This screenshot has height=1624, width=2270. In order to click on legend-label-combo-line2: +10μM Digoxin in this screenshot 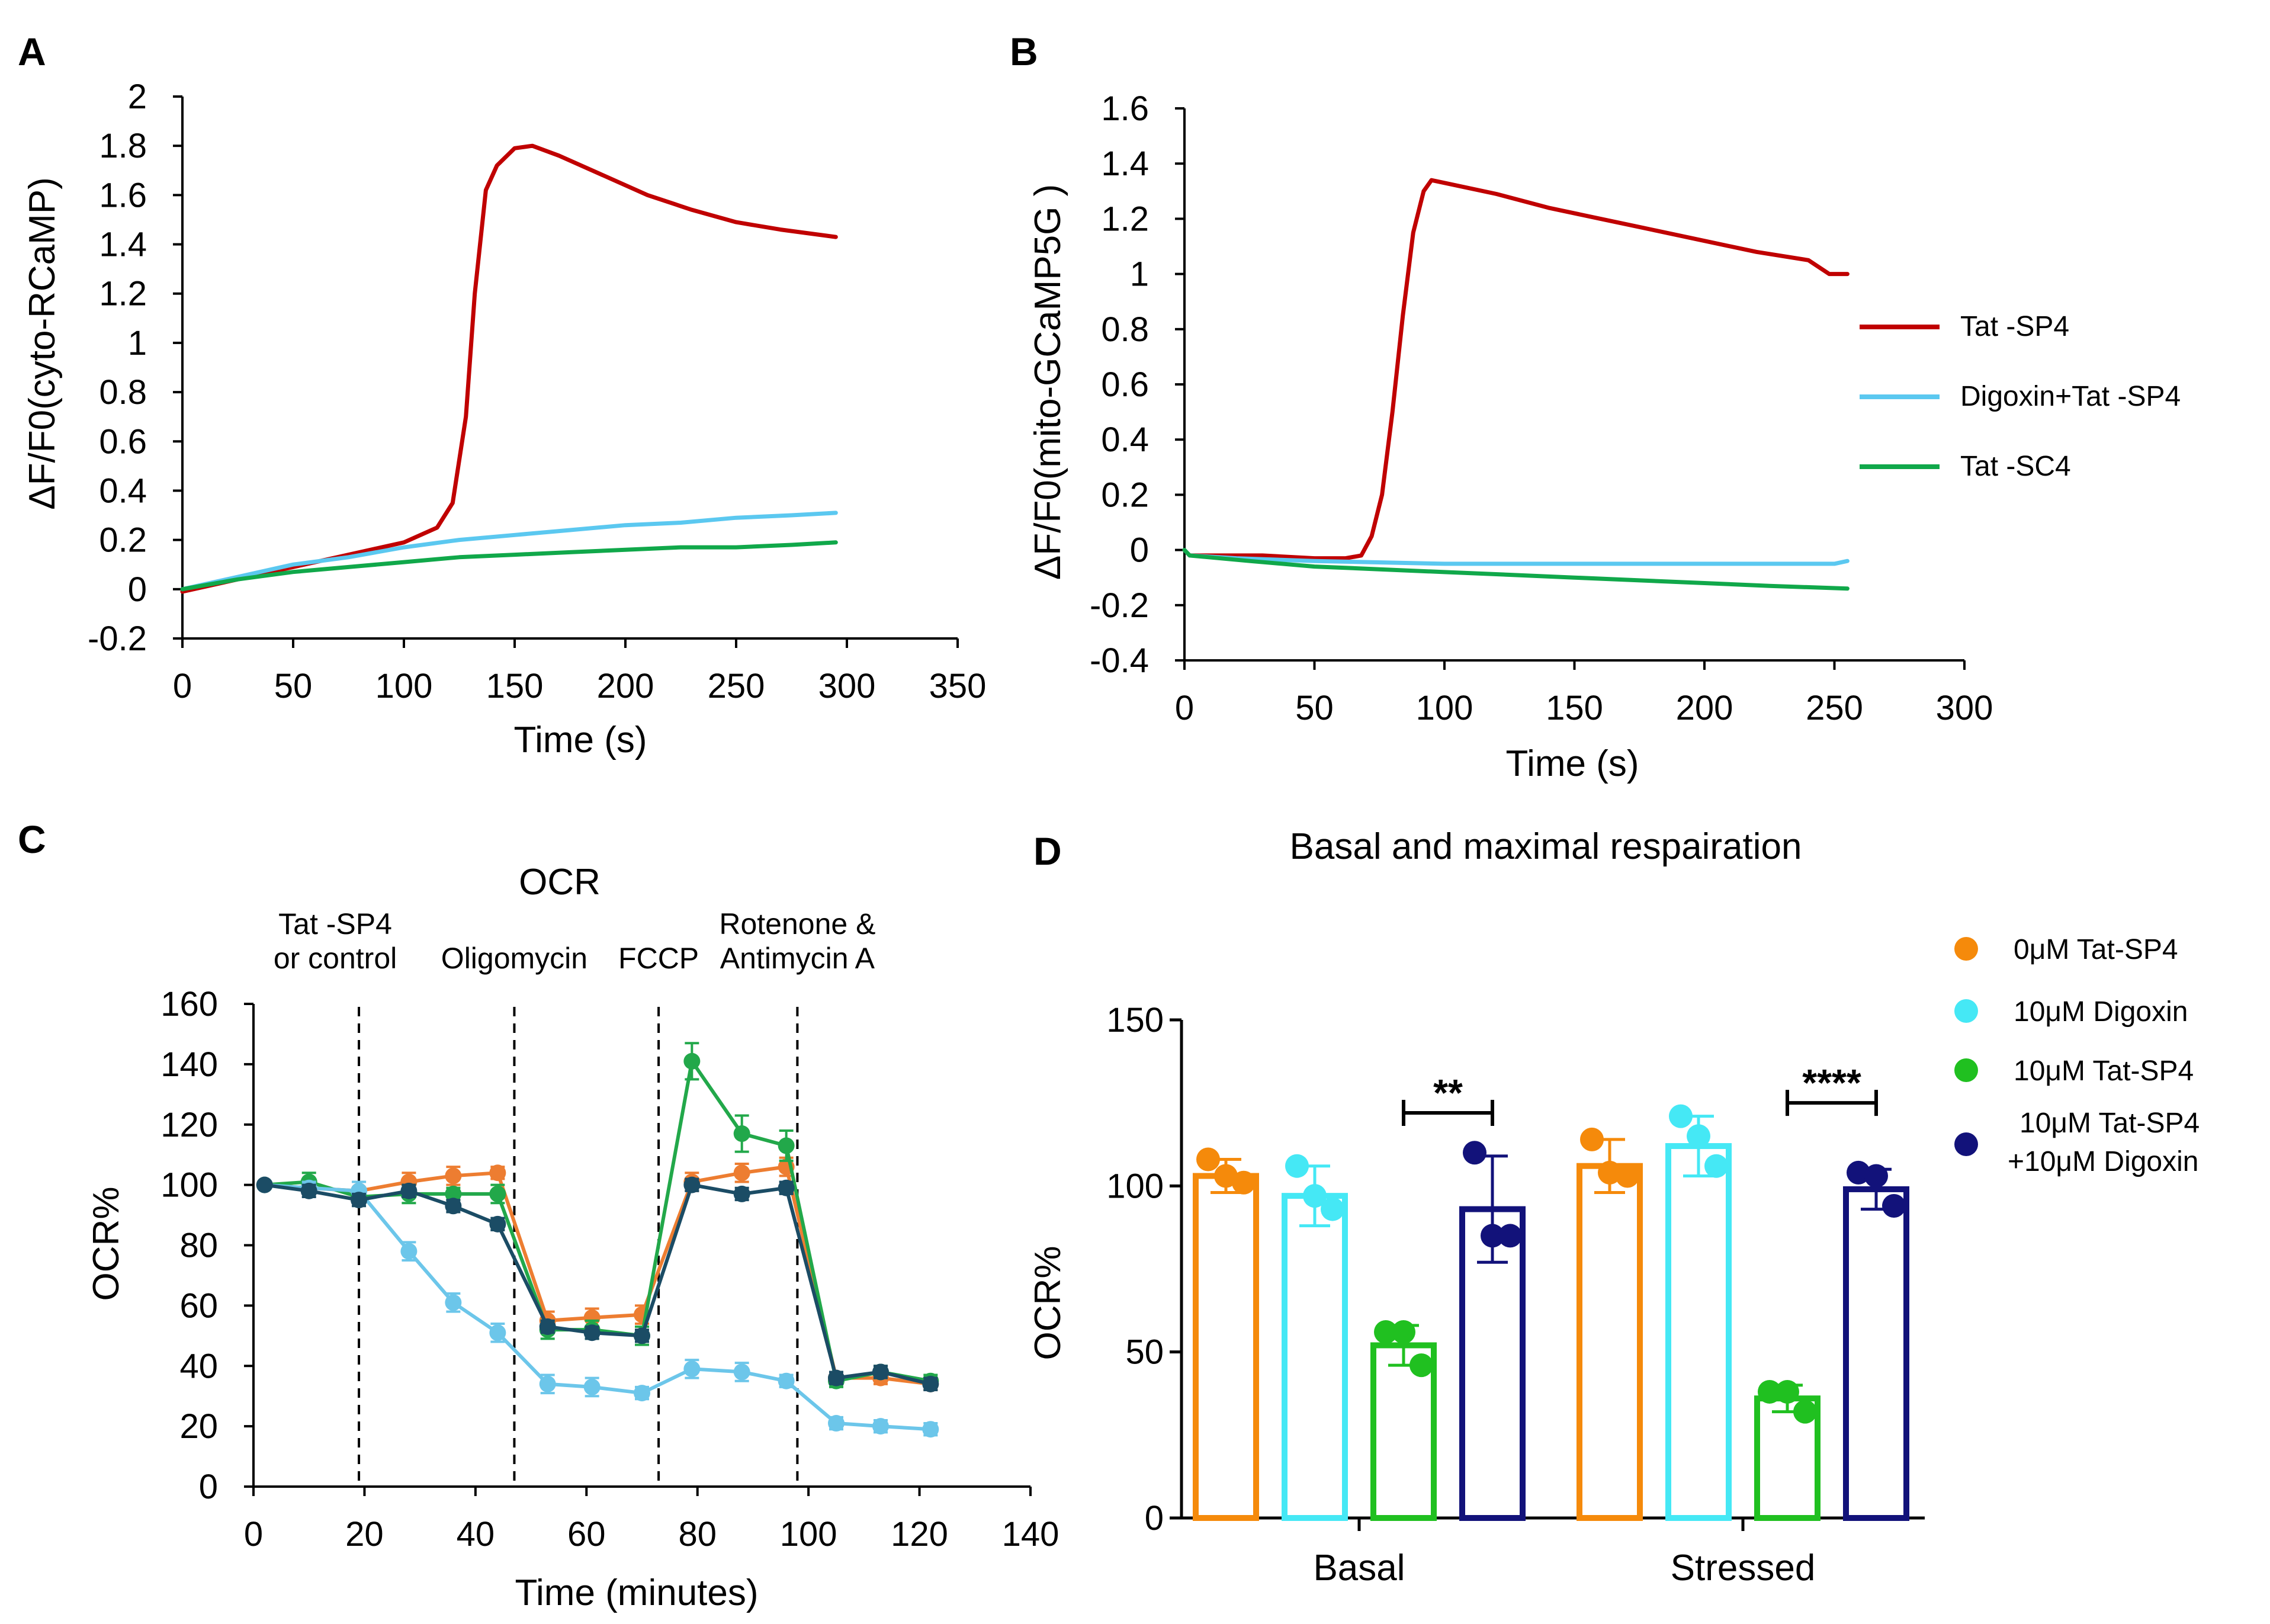, I will do `click(2103, 1161)`.